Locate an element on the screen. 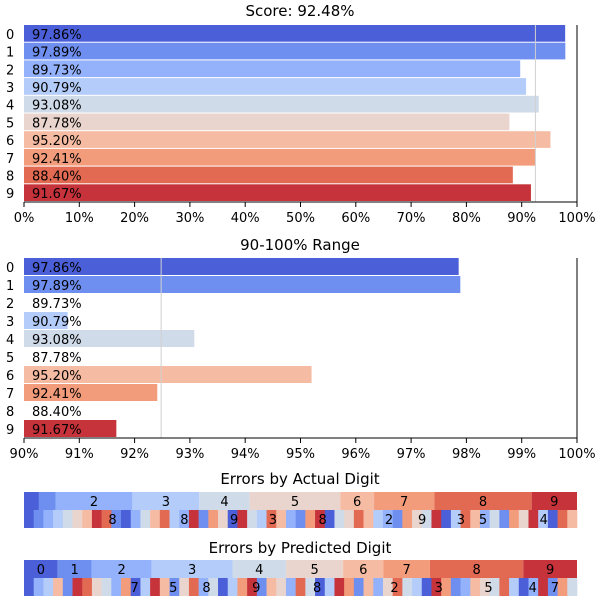 This screenshot has height=600, width=600. segment-label-4-7: 7 is located at coordinates (407, 570).